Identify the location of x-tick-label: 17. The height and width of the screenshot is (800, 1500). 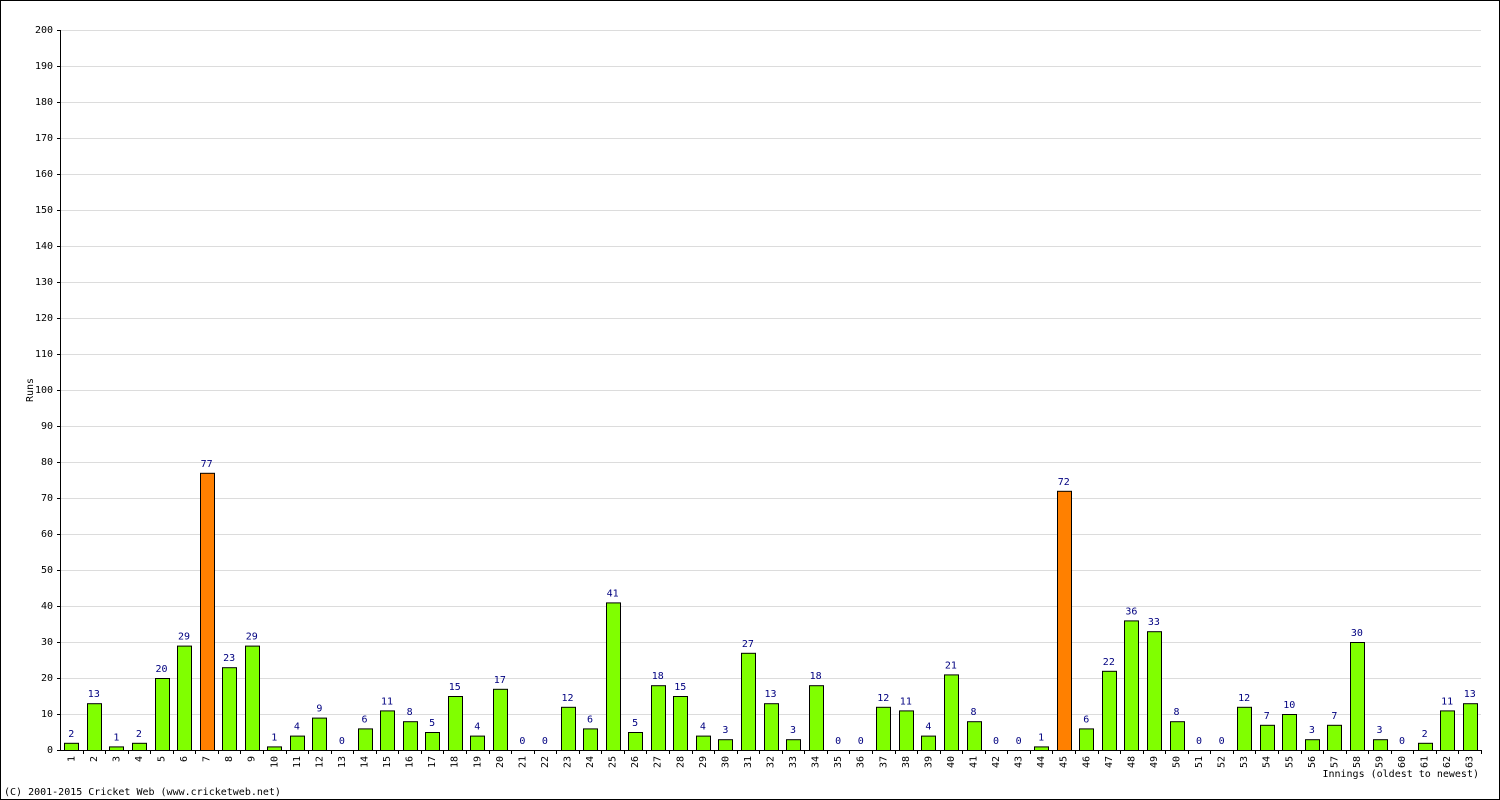
(432, 762).